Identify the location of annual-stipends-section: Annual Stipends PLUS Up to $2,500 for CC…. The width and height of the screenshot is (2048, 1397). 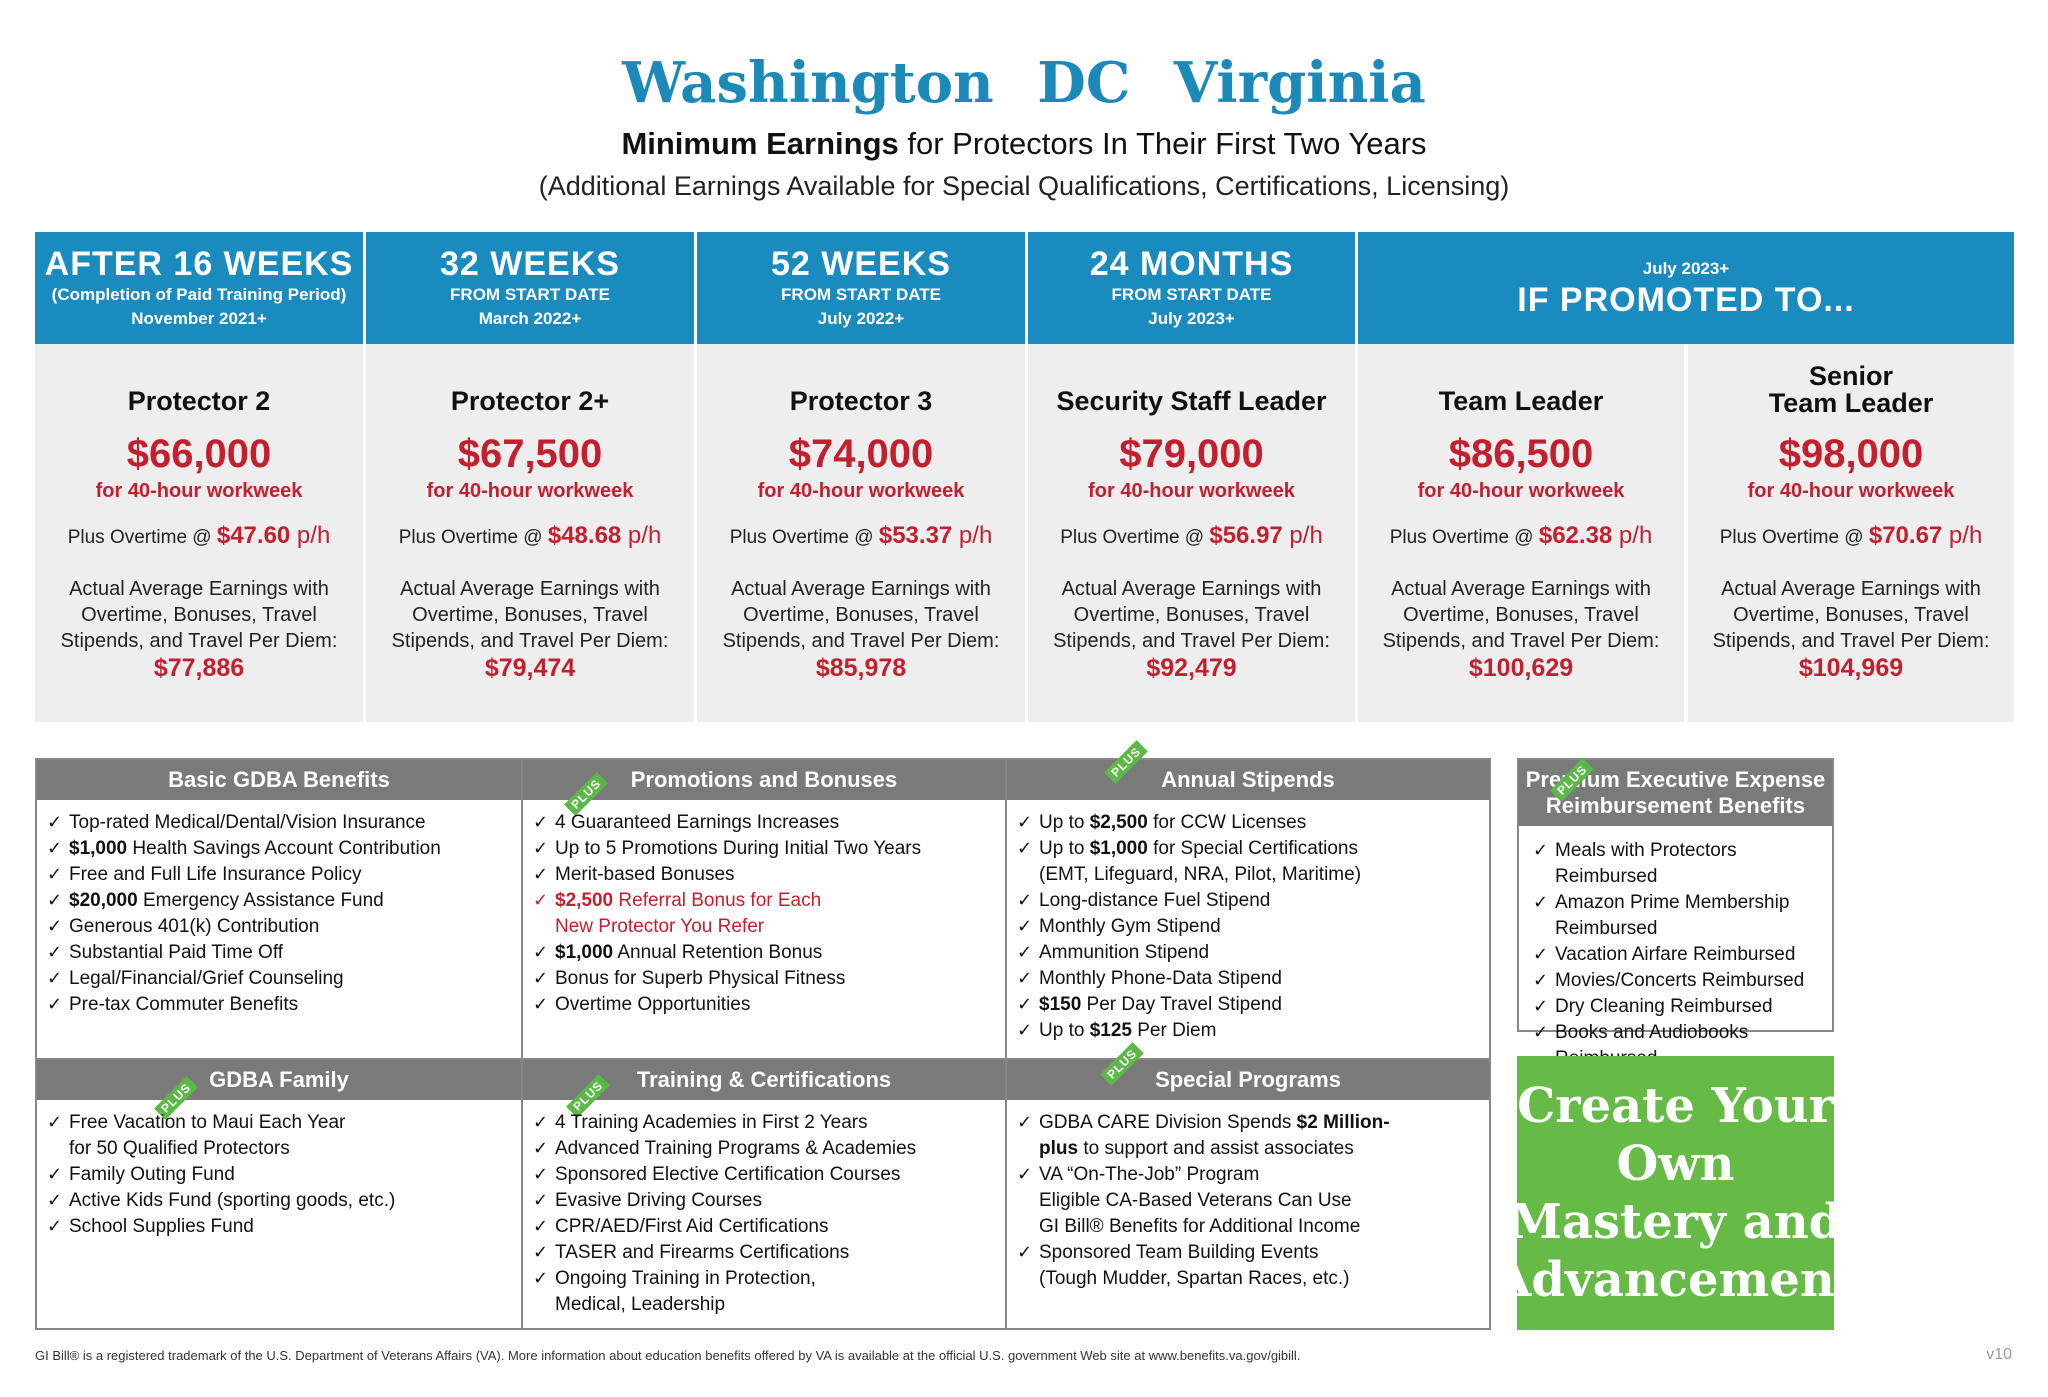
(1248, 899).